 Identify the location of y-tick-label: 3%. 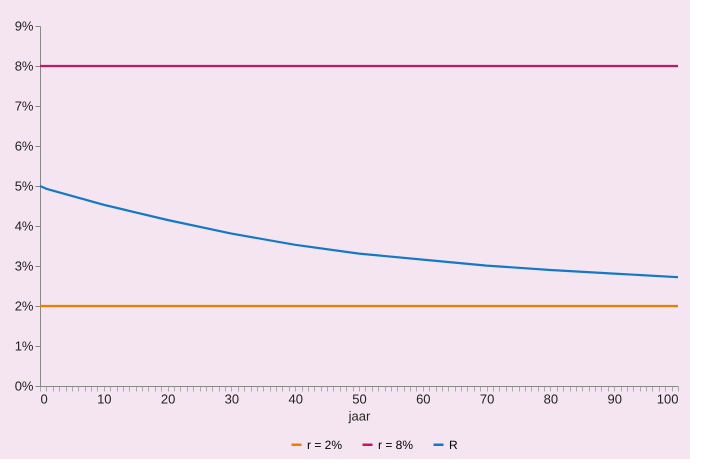
(24, 266).